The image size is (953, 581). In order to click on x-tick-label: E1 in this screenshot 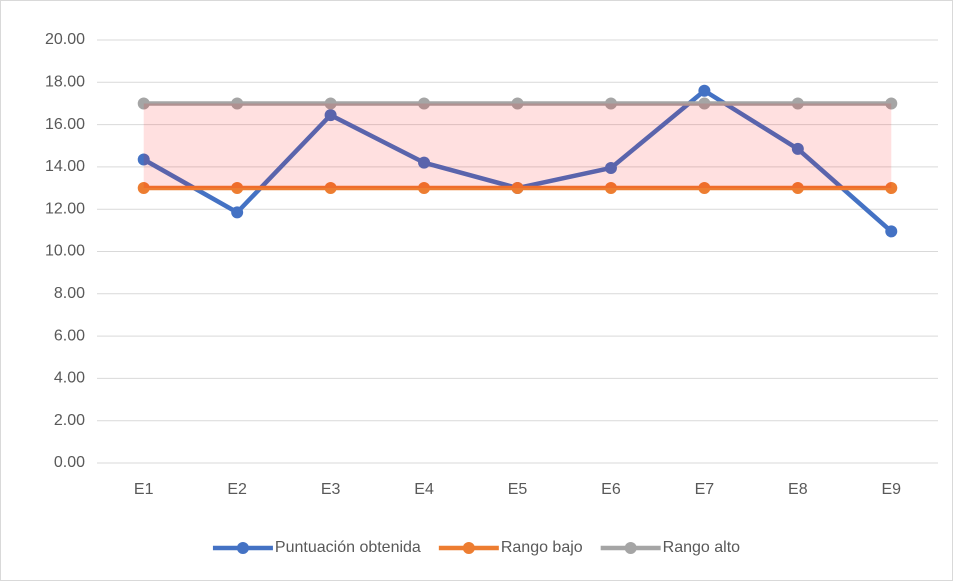, I will do `click(144, 489)`.